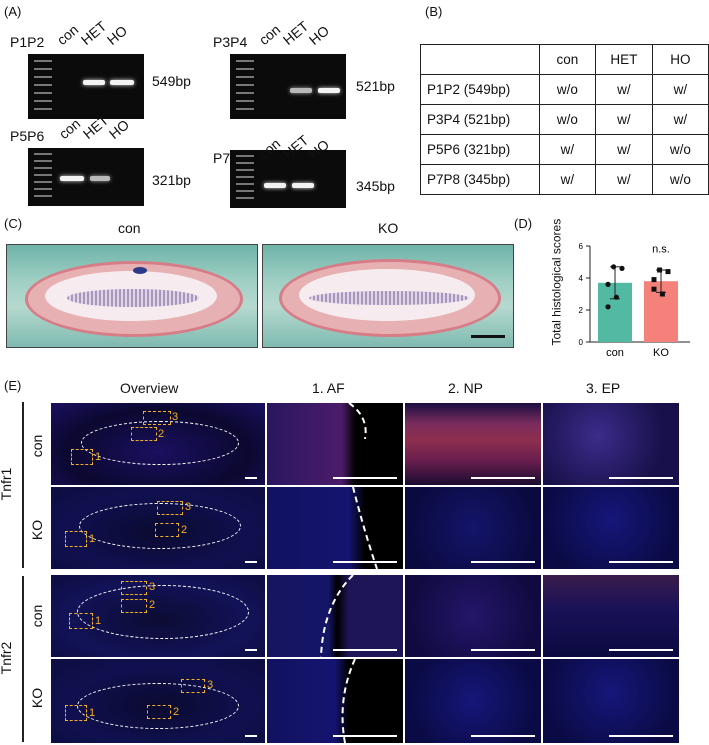 Image resolution: width=709 pixels, height=745 pixels. I want to click on table-row: P7P8 (345bp) w/ w/ w/o, so click(564, 179).